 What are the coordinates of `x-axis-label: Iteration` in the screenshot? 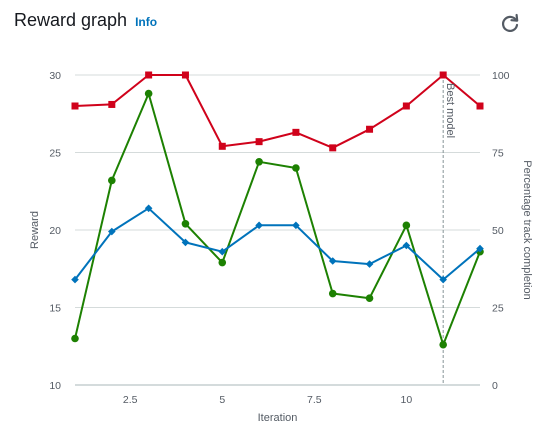 It's located at (278, 418).